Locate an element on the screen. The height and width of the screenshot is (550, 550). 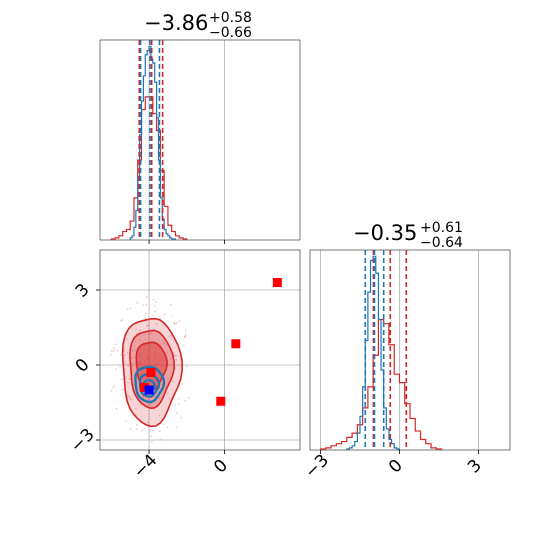
histogram-blue is located at coordinates (153, 142).